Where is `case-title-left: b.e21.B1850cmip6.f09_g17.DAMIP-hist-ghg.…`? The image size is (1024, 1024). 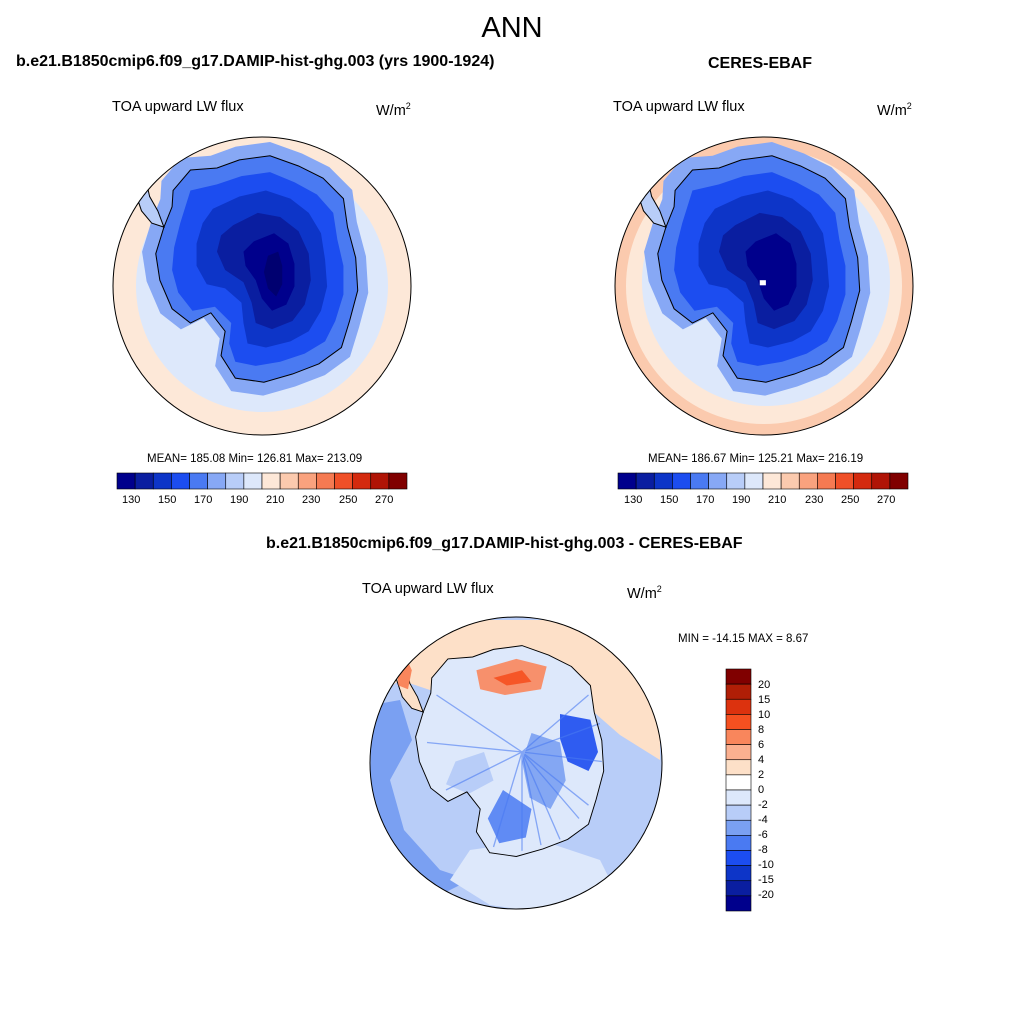
case-title-left: b.e21.B1850cmip6.f09_g17.DAMIP-hist-ghg.… is located at coordinates (255, 61).